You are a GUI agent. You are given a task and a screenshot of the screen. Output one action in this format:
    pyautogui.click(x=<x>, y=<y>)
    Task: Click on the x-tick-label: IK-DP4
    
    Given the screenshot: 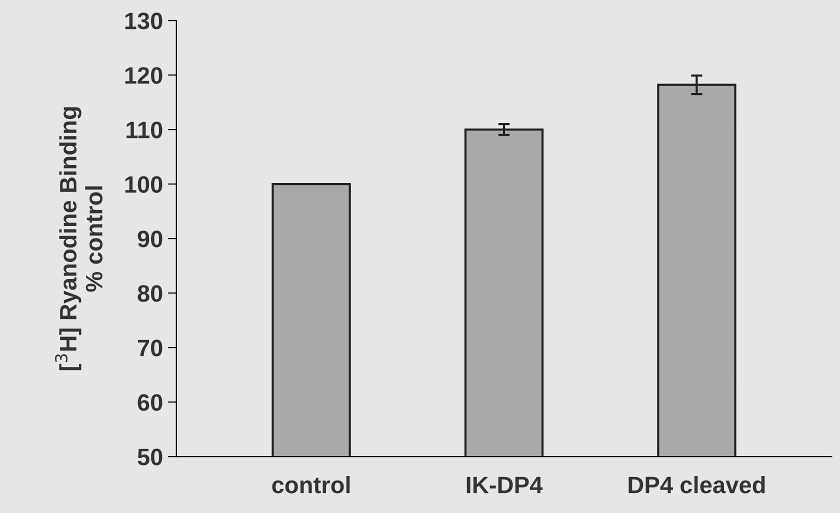 What is the action you would take?
    pyautogui.click(x=504, y=485)
    